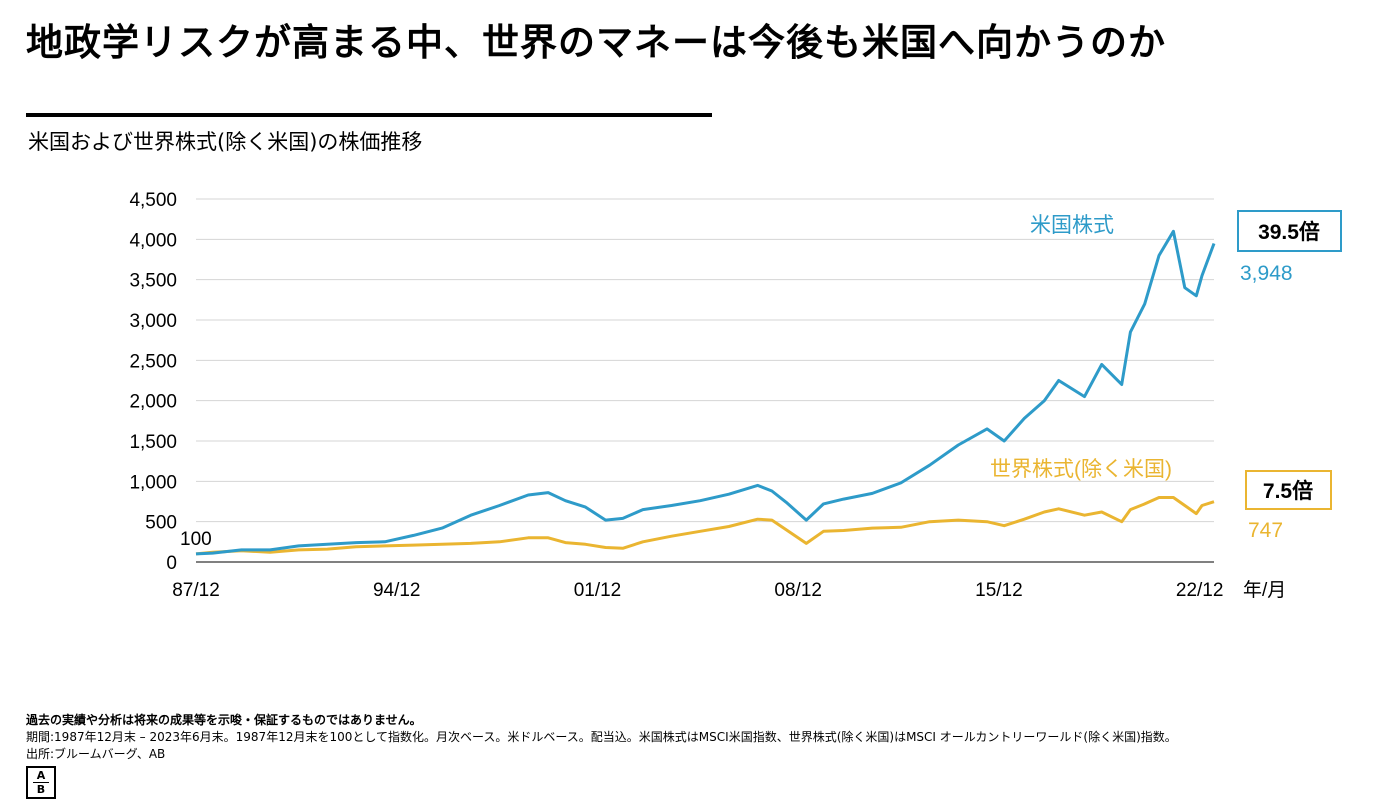 The height and width of the screenshot is (810, 1379). I want to click on y-tick-label: 3,500, so click(153, 281).